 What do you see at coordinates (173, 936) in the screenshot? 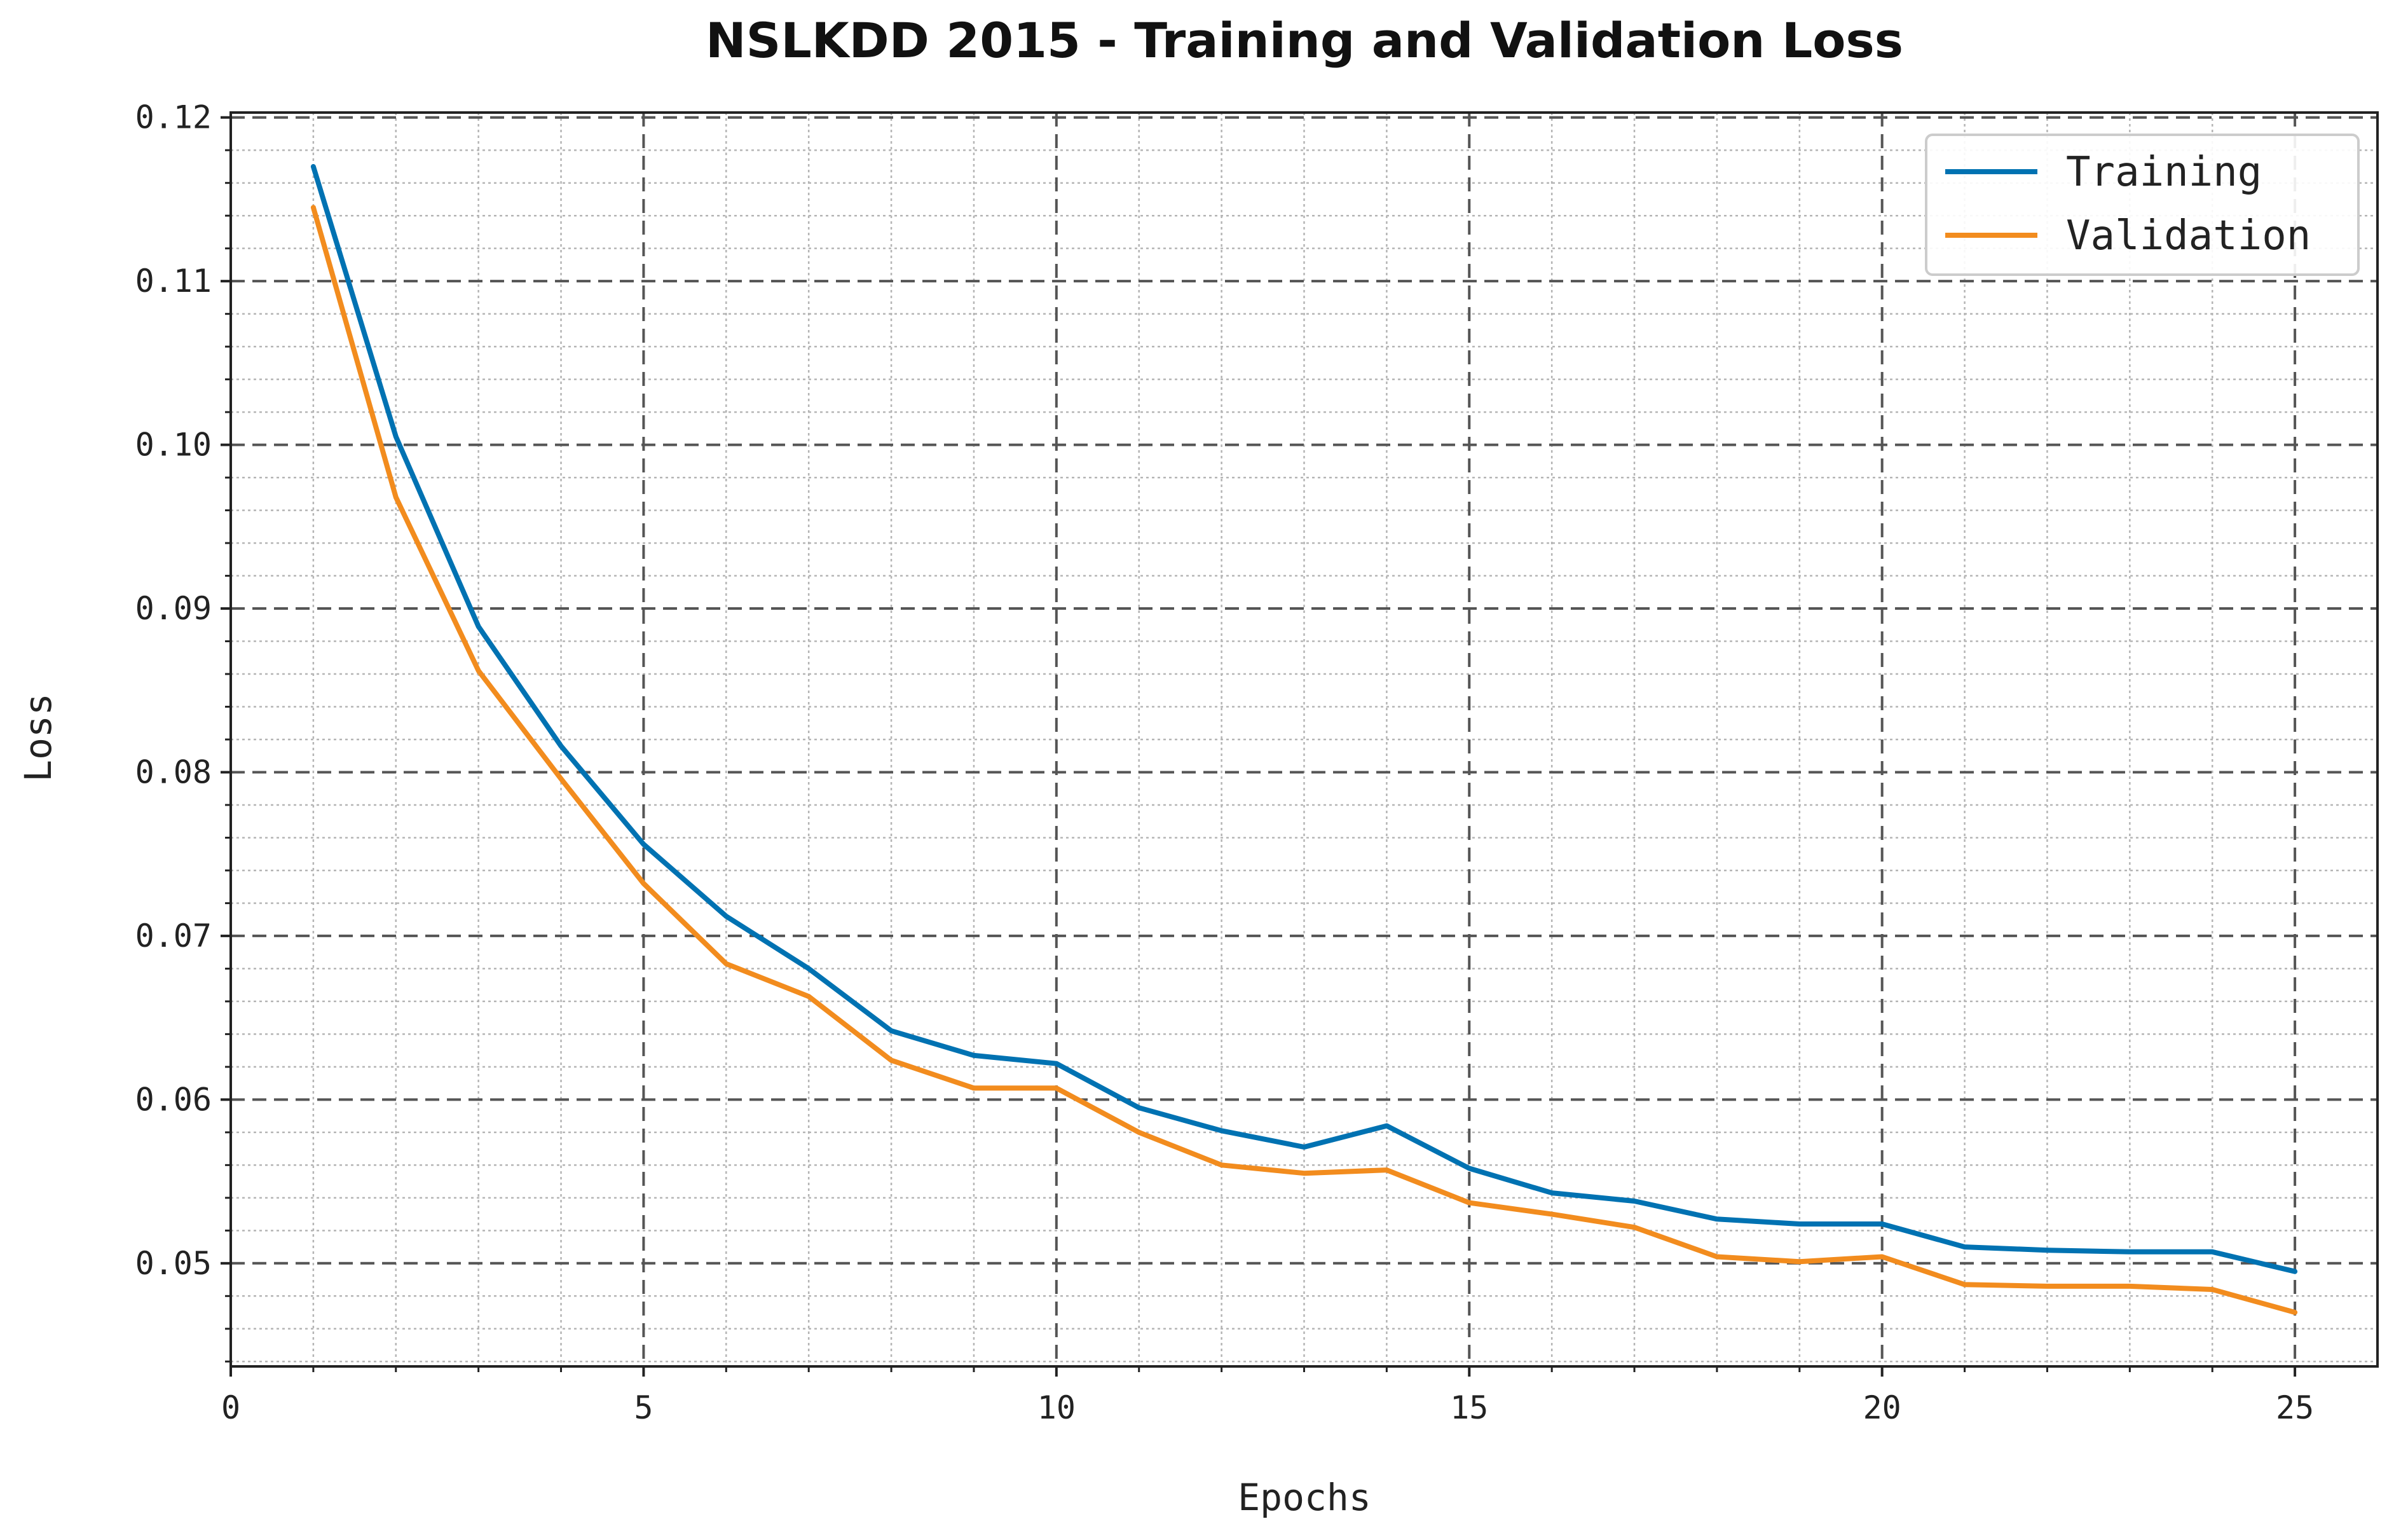
I see `y-tick-label: 0.07` at bounding box center [173, 936].